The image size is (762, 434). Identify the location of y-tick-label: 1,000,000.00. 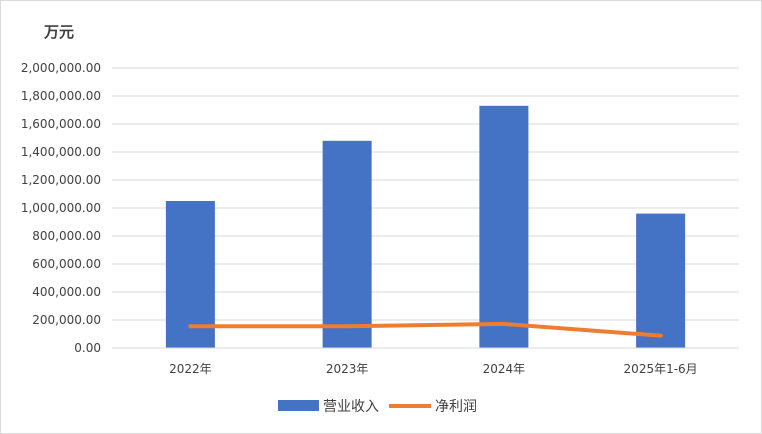
(61, 208).